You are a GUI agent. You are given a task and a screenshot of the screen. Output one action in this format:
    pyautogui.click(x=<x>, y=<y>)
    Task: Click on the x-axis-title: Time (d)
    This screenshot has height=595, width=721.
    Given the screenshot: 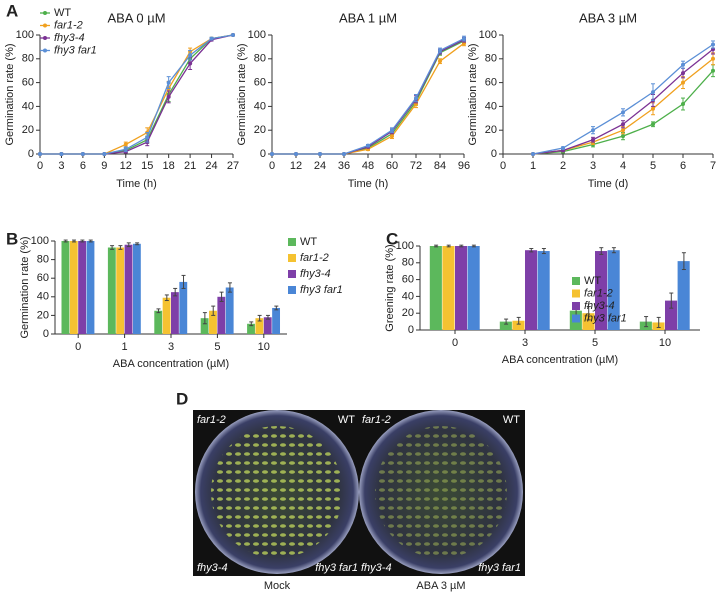 What is the action you would take?
    pyautogui.click(x=608, y=184)
    